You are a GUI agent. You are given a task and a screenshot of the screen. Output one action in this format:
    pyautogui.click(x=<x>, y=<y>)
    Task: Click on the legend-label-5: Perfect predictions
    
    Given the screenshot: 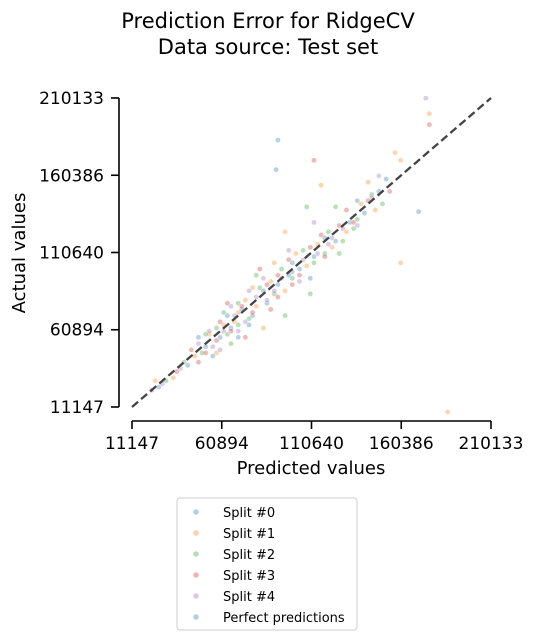 What is the action you would take?
    pyautogui.click(x=284, y=618)
    